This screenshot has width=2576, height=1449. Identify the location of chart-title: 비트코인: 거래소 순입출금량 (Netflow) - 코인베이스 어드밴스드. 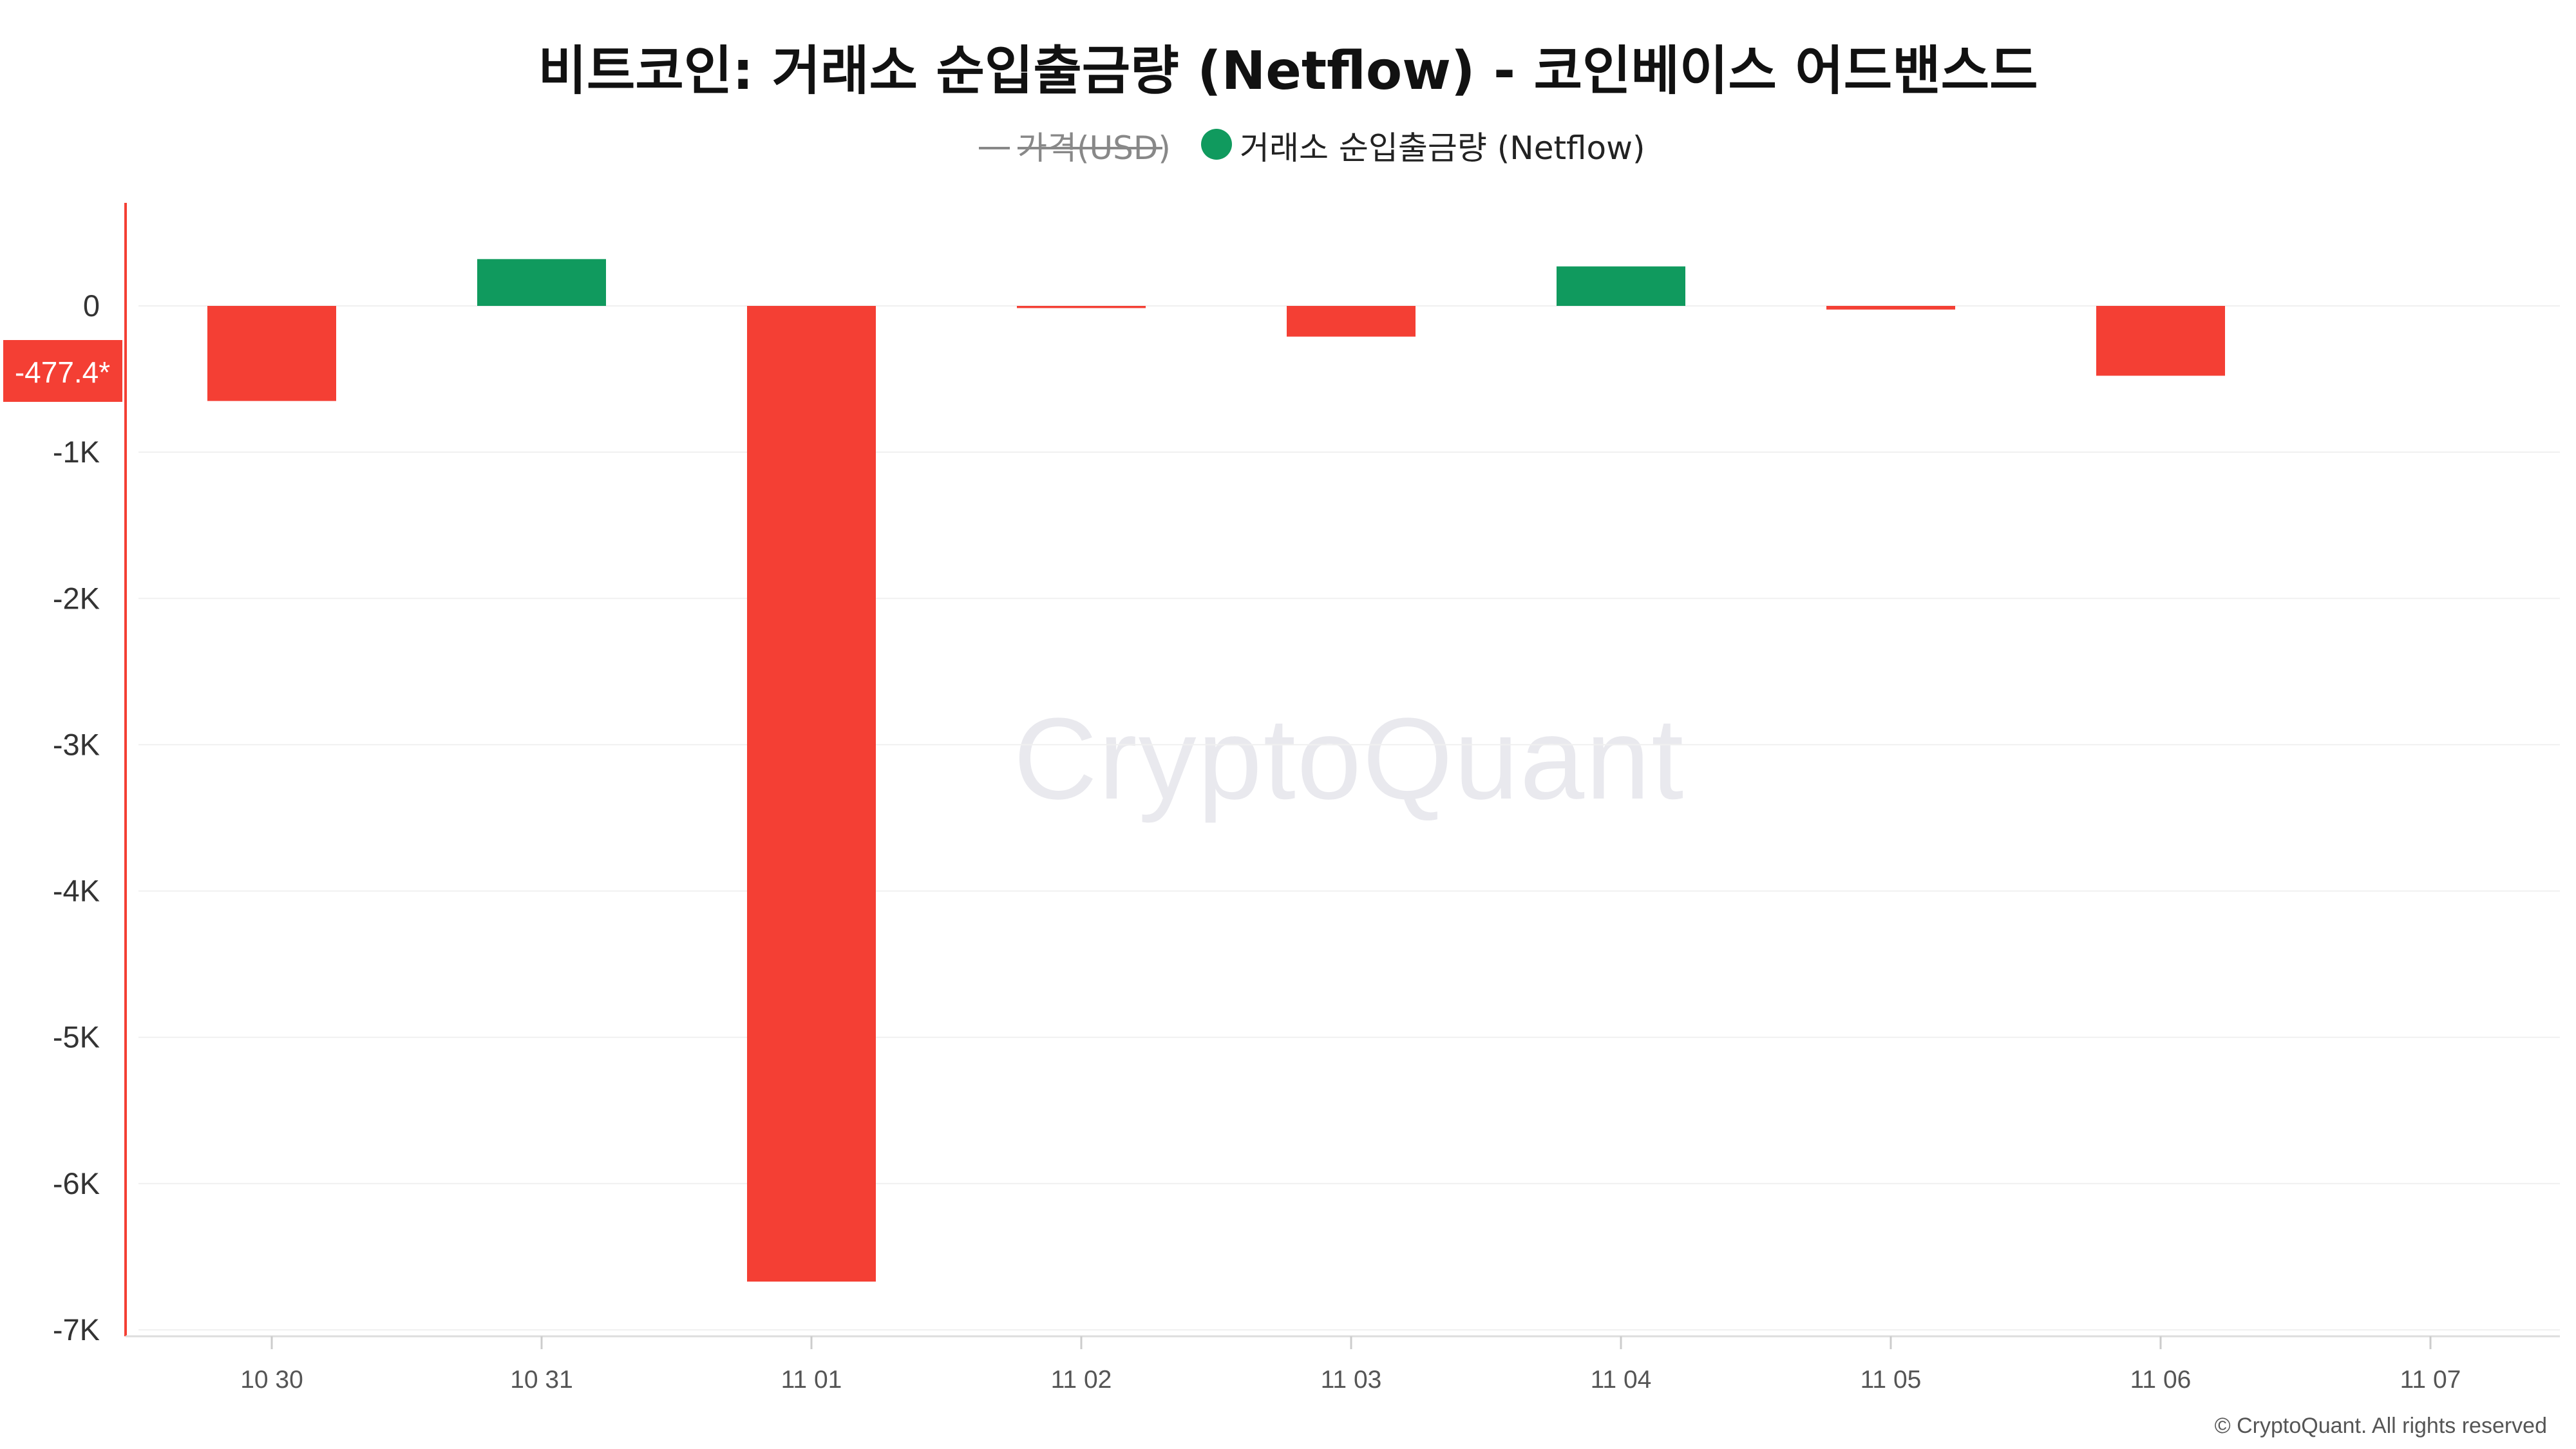
(1288, 71).